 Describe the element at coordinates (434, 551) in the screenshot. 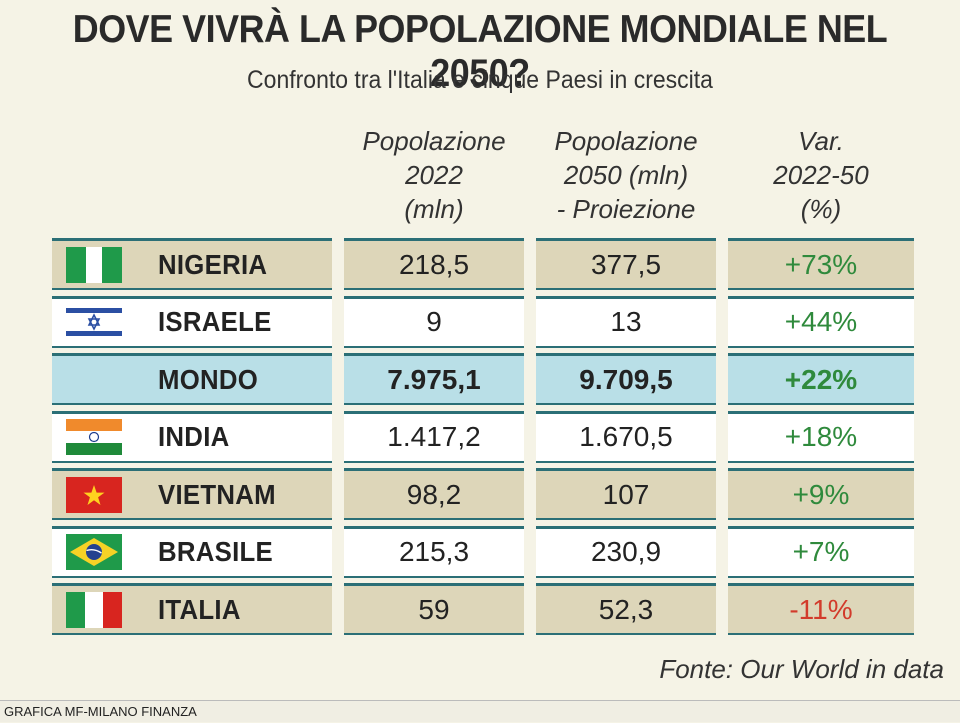

I see `pop2022-value: 215,3` at that location.